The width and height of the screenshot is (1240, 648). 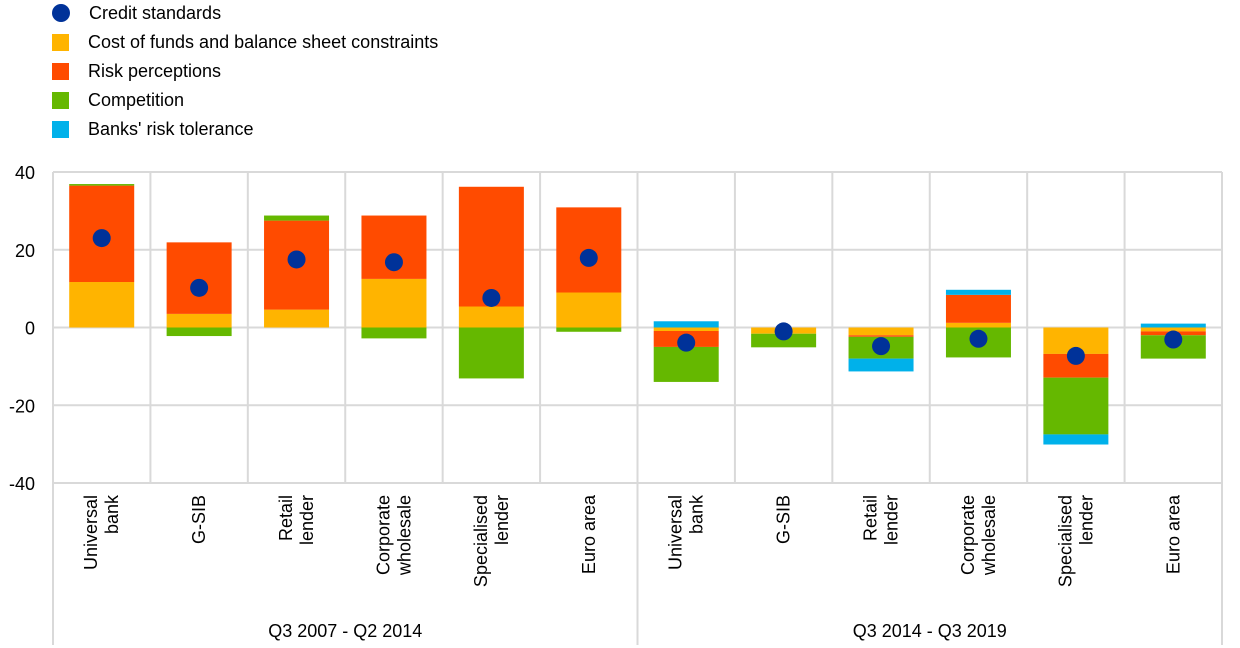 I want to click on x-group-label: Q3 2007 - Q2 2014, so click(x=345, y=631).